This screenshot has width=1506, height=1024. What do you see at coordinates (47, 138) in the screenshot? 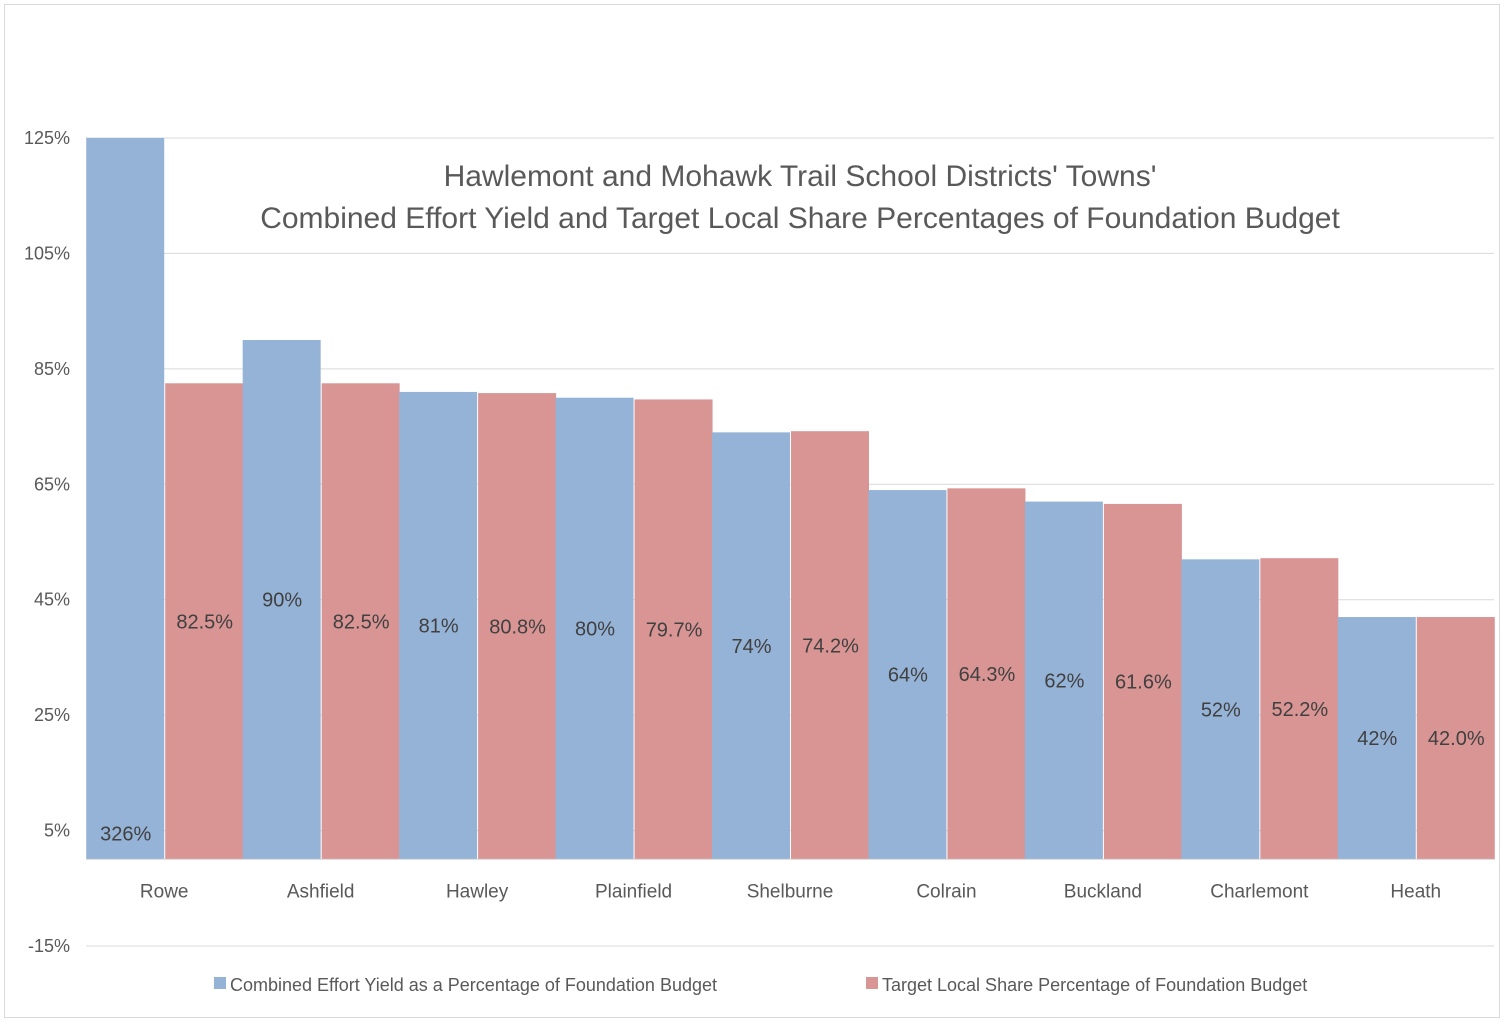
I see `y-tick-label: 125%` at bounding box center [47, 138].